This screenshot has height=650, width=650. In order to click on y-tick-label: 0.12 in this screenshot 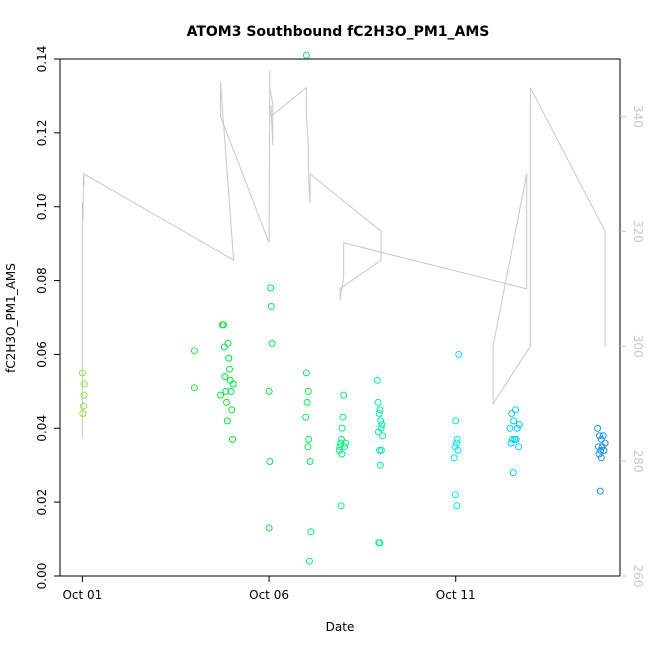, I will do `click(42, 132)`.